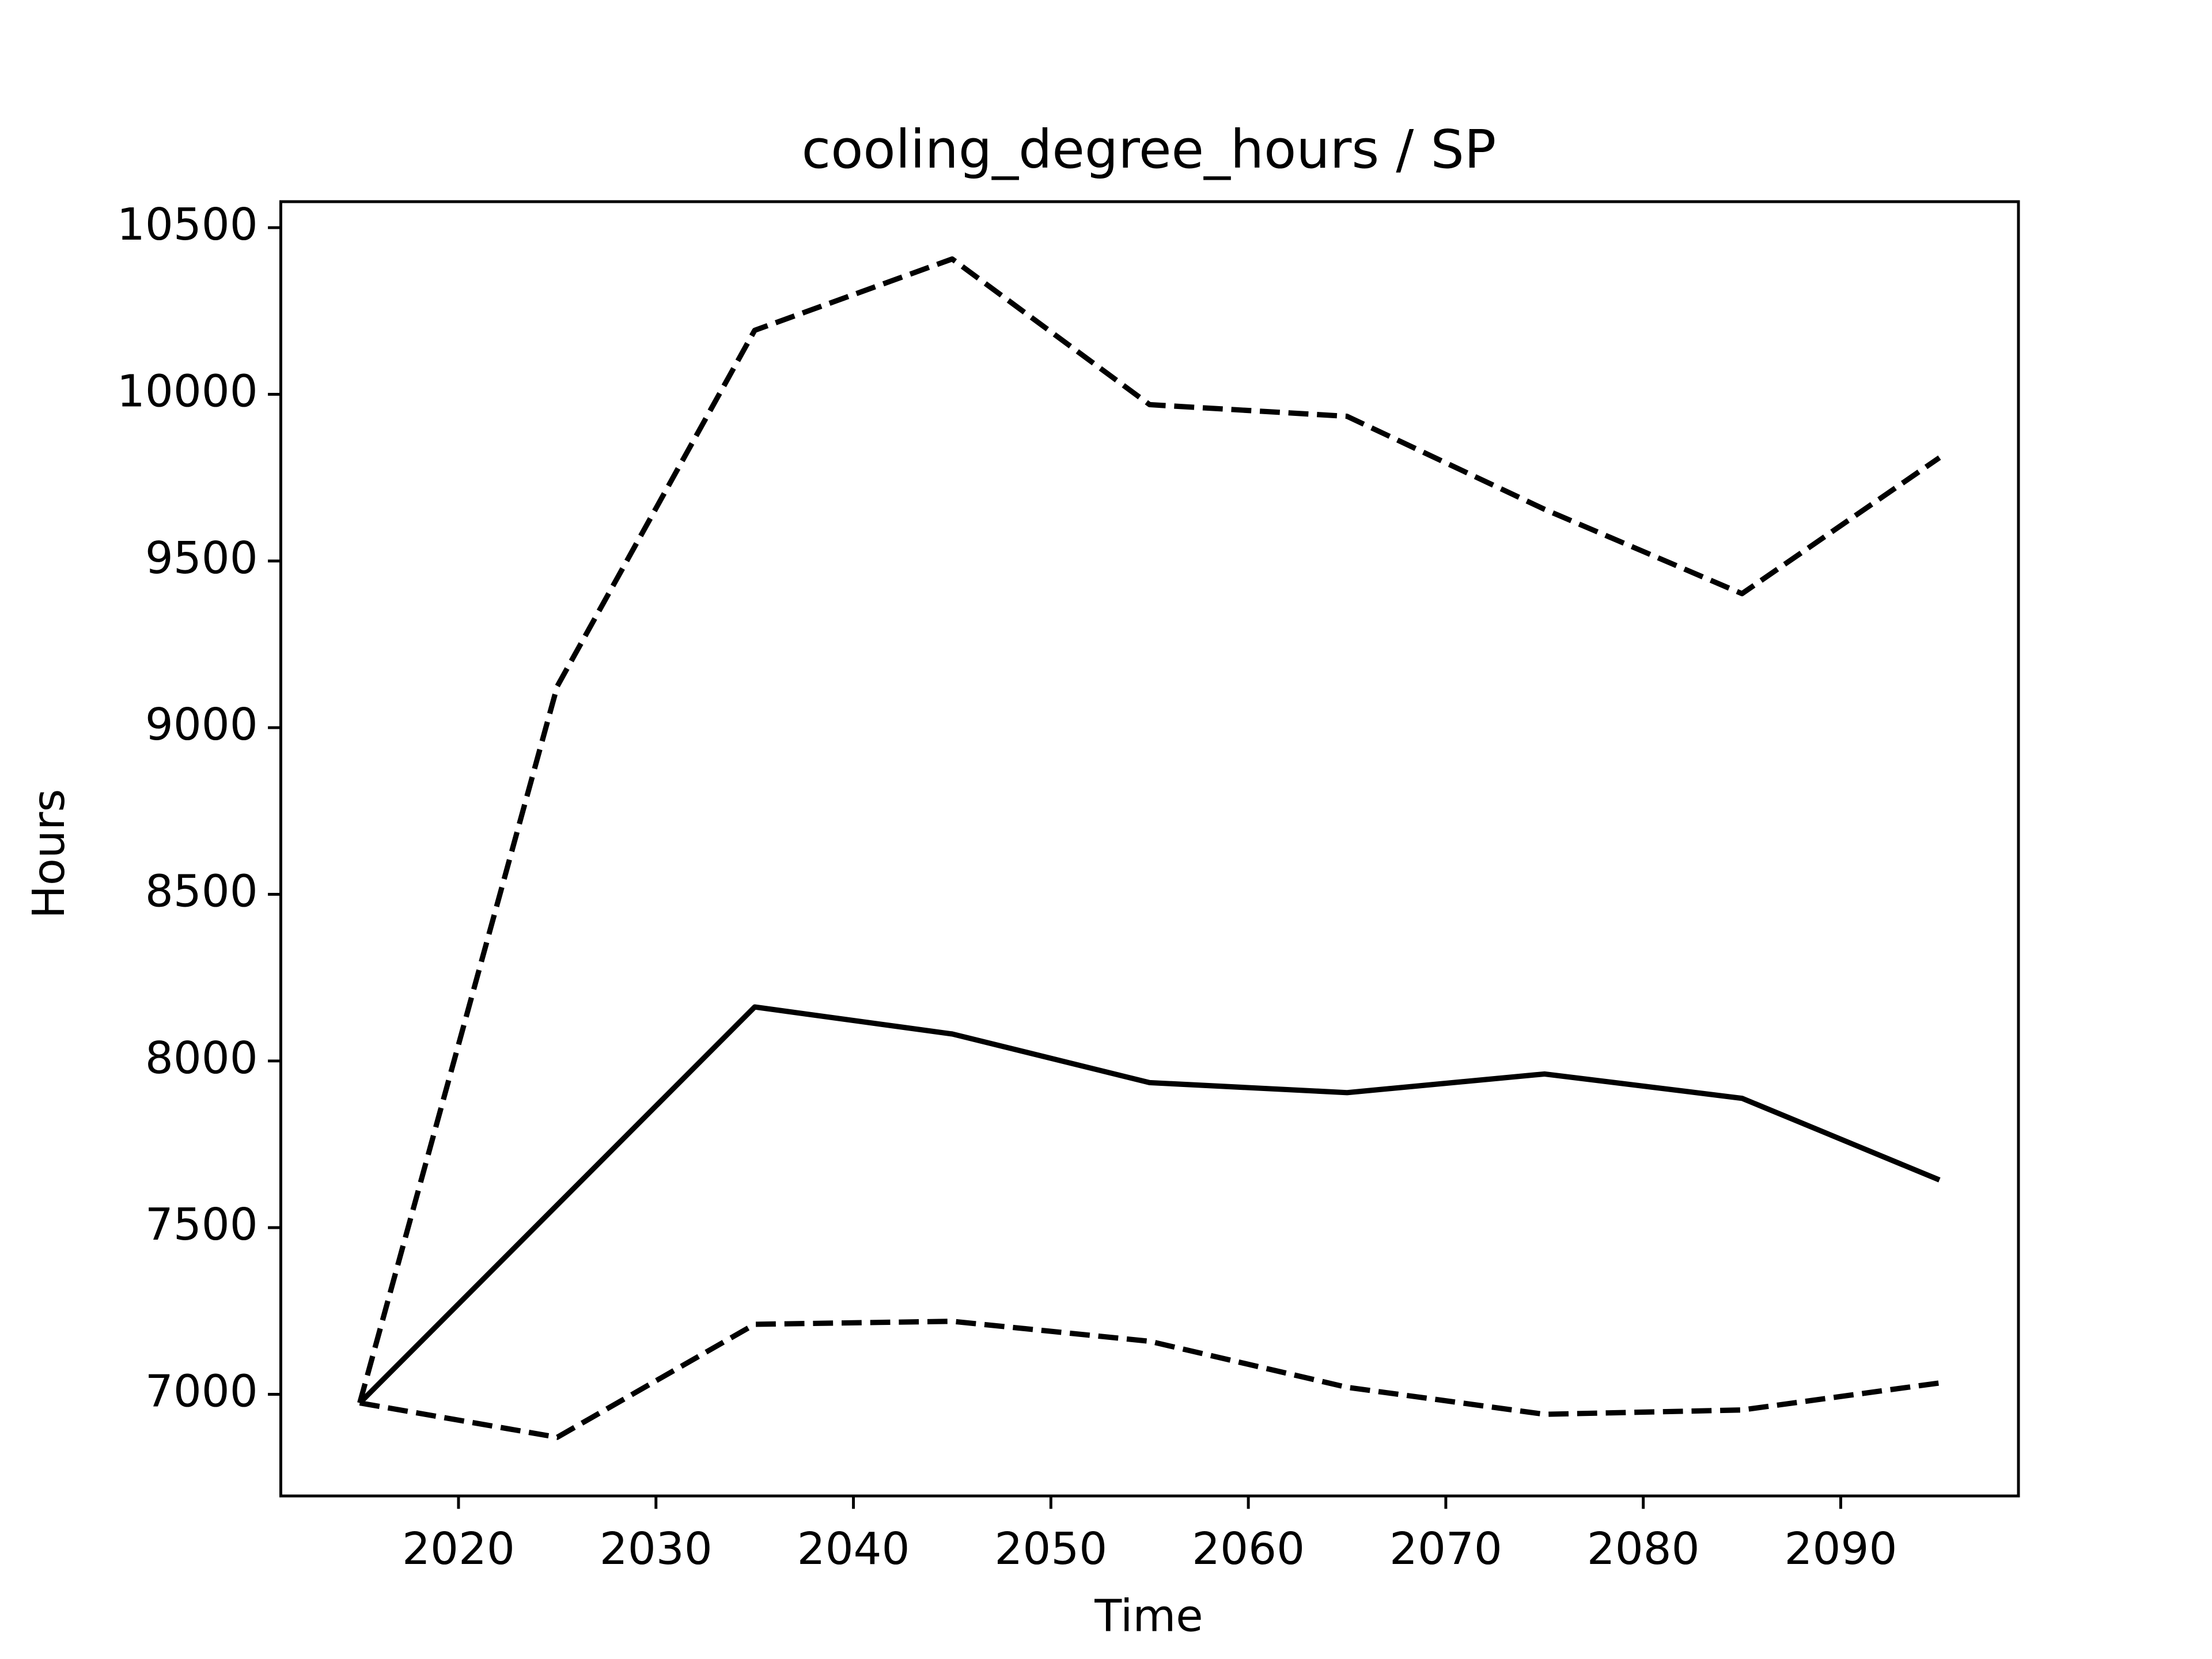 The image size is (2212, 1659). What do you see at coordinates (187, 225) in the screenshot?
I see `y-tick-label: 10500` at bounding box center [187, 225].